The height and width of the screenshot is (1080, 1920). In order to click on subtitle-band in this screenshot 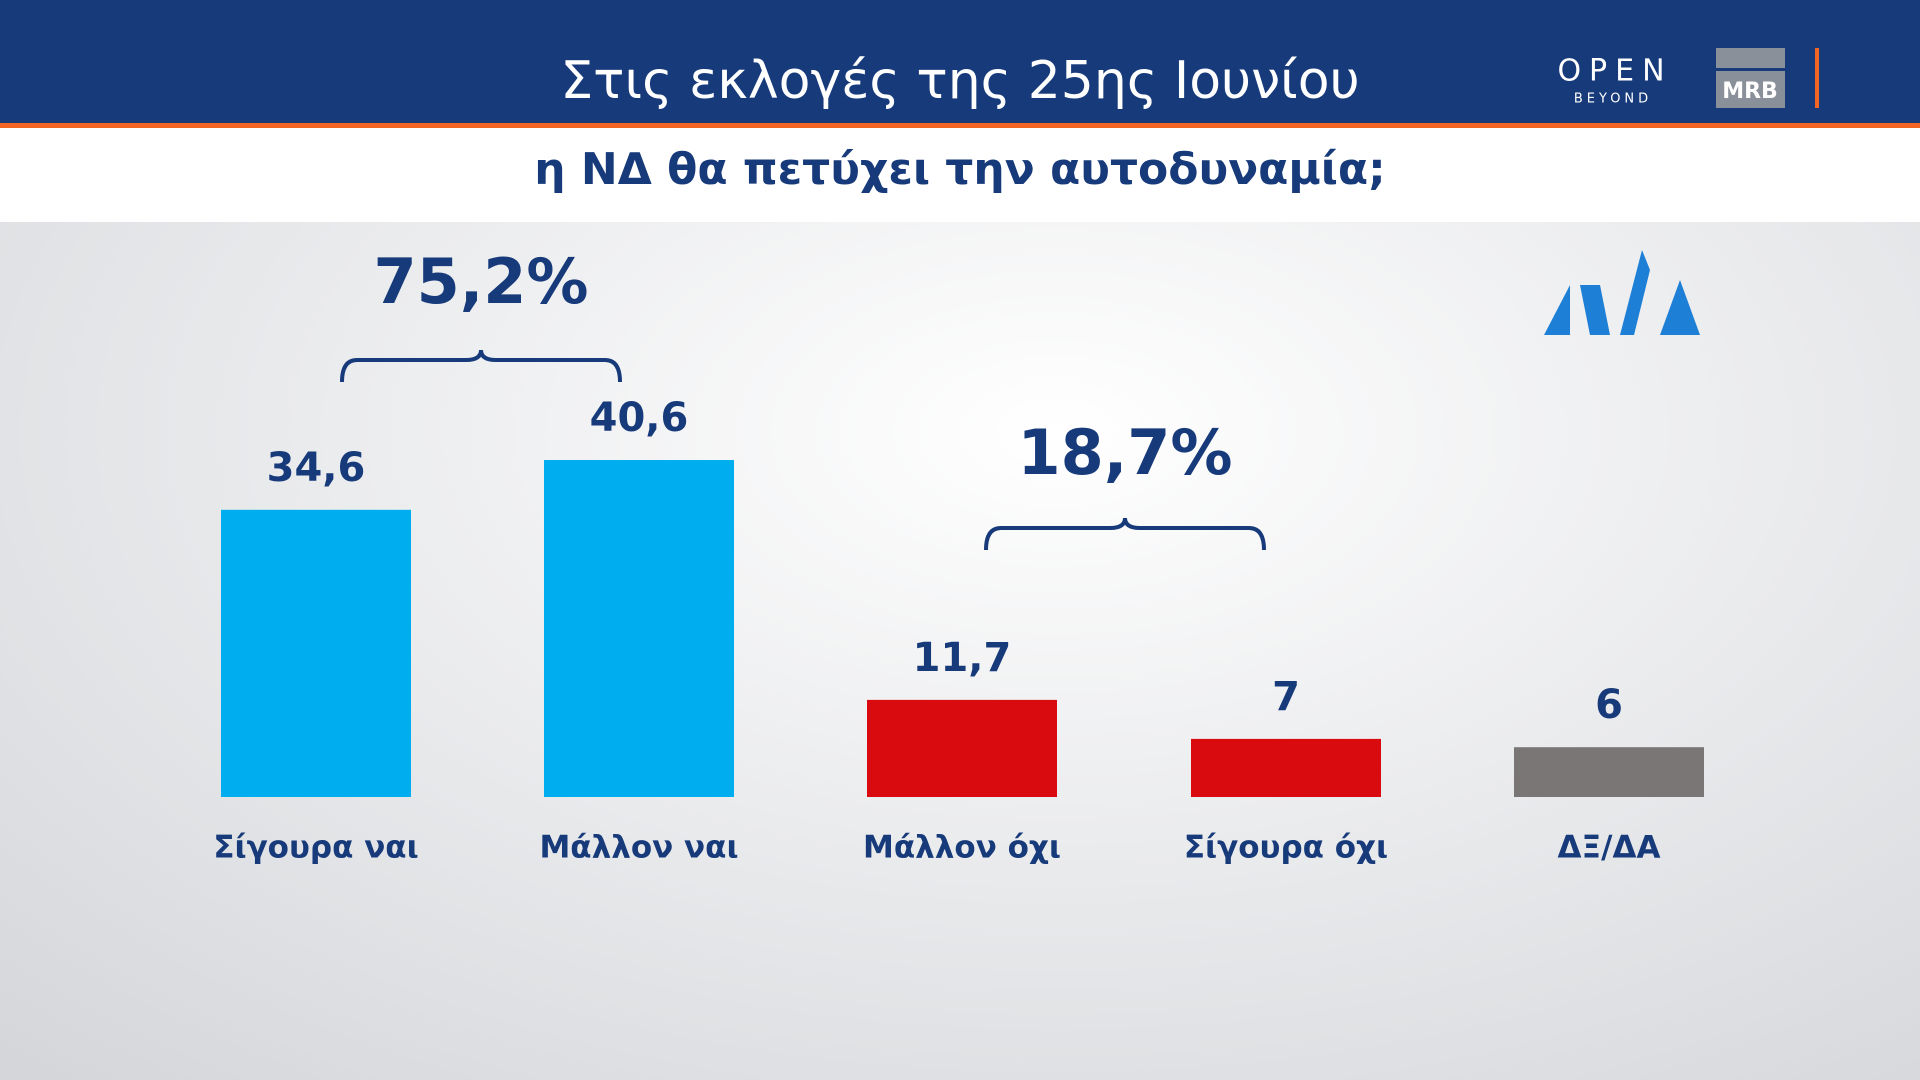, I will do `click(960, 175)`.